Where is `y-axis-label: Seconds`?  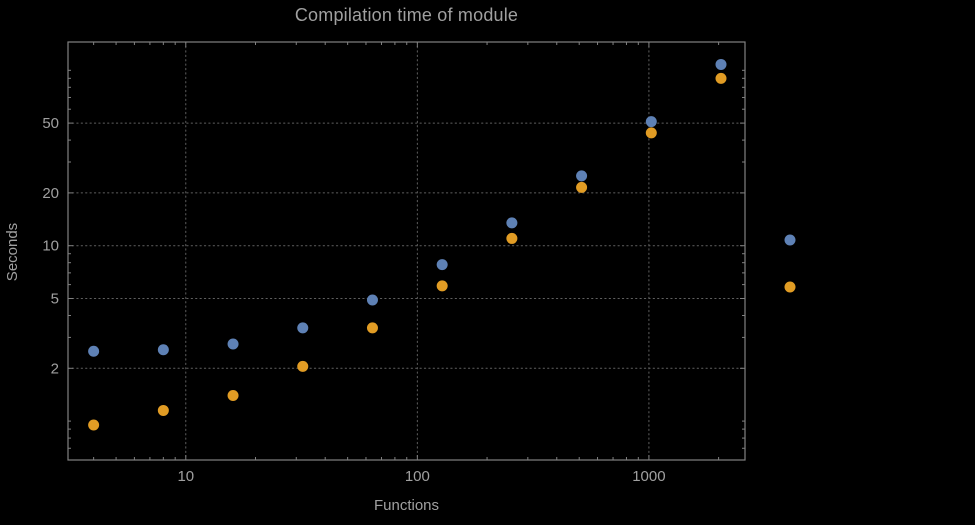
y-axis-label: Seconds is located at coordinates (12, 252).